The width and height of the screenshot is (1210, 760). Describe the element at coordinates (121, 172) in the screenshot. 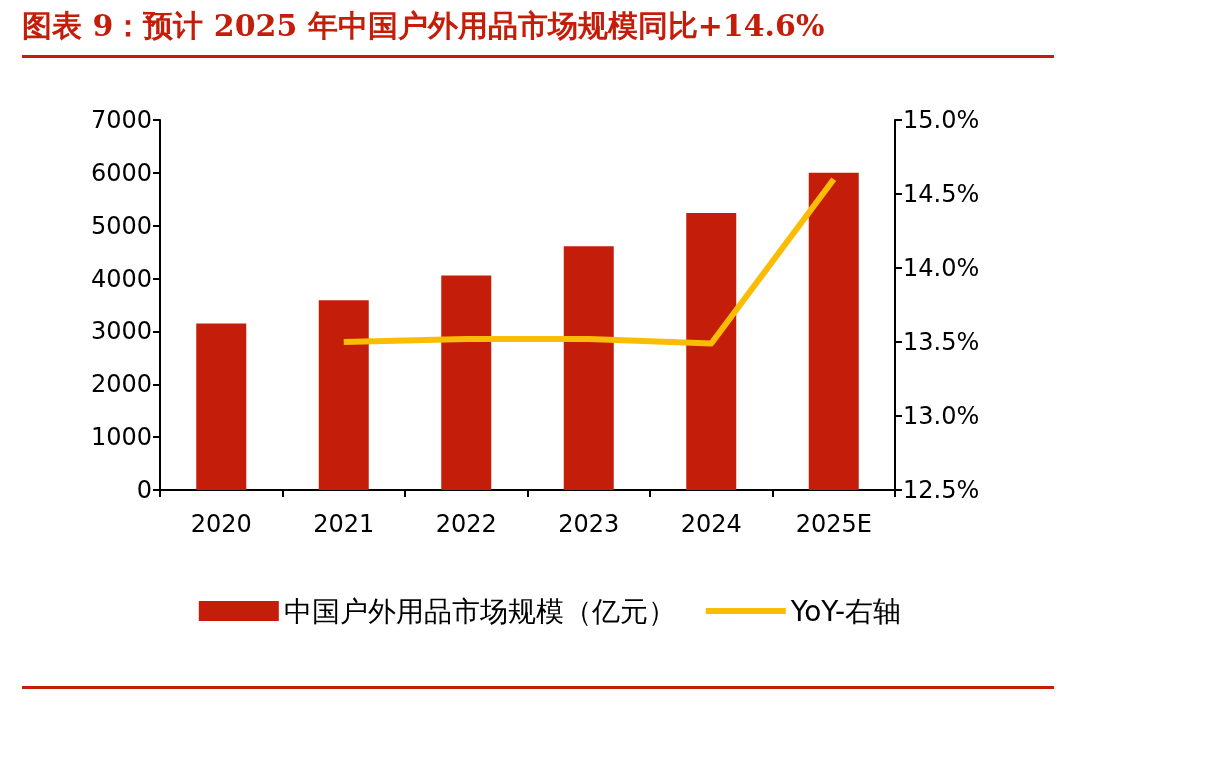

I see `y-tick-label: 6000` at that location.